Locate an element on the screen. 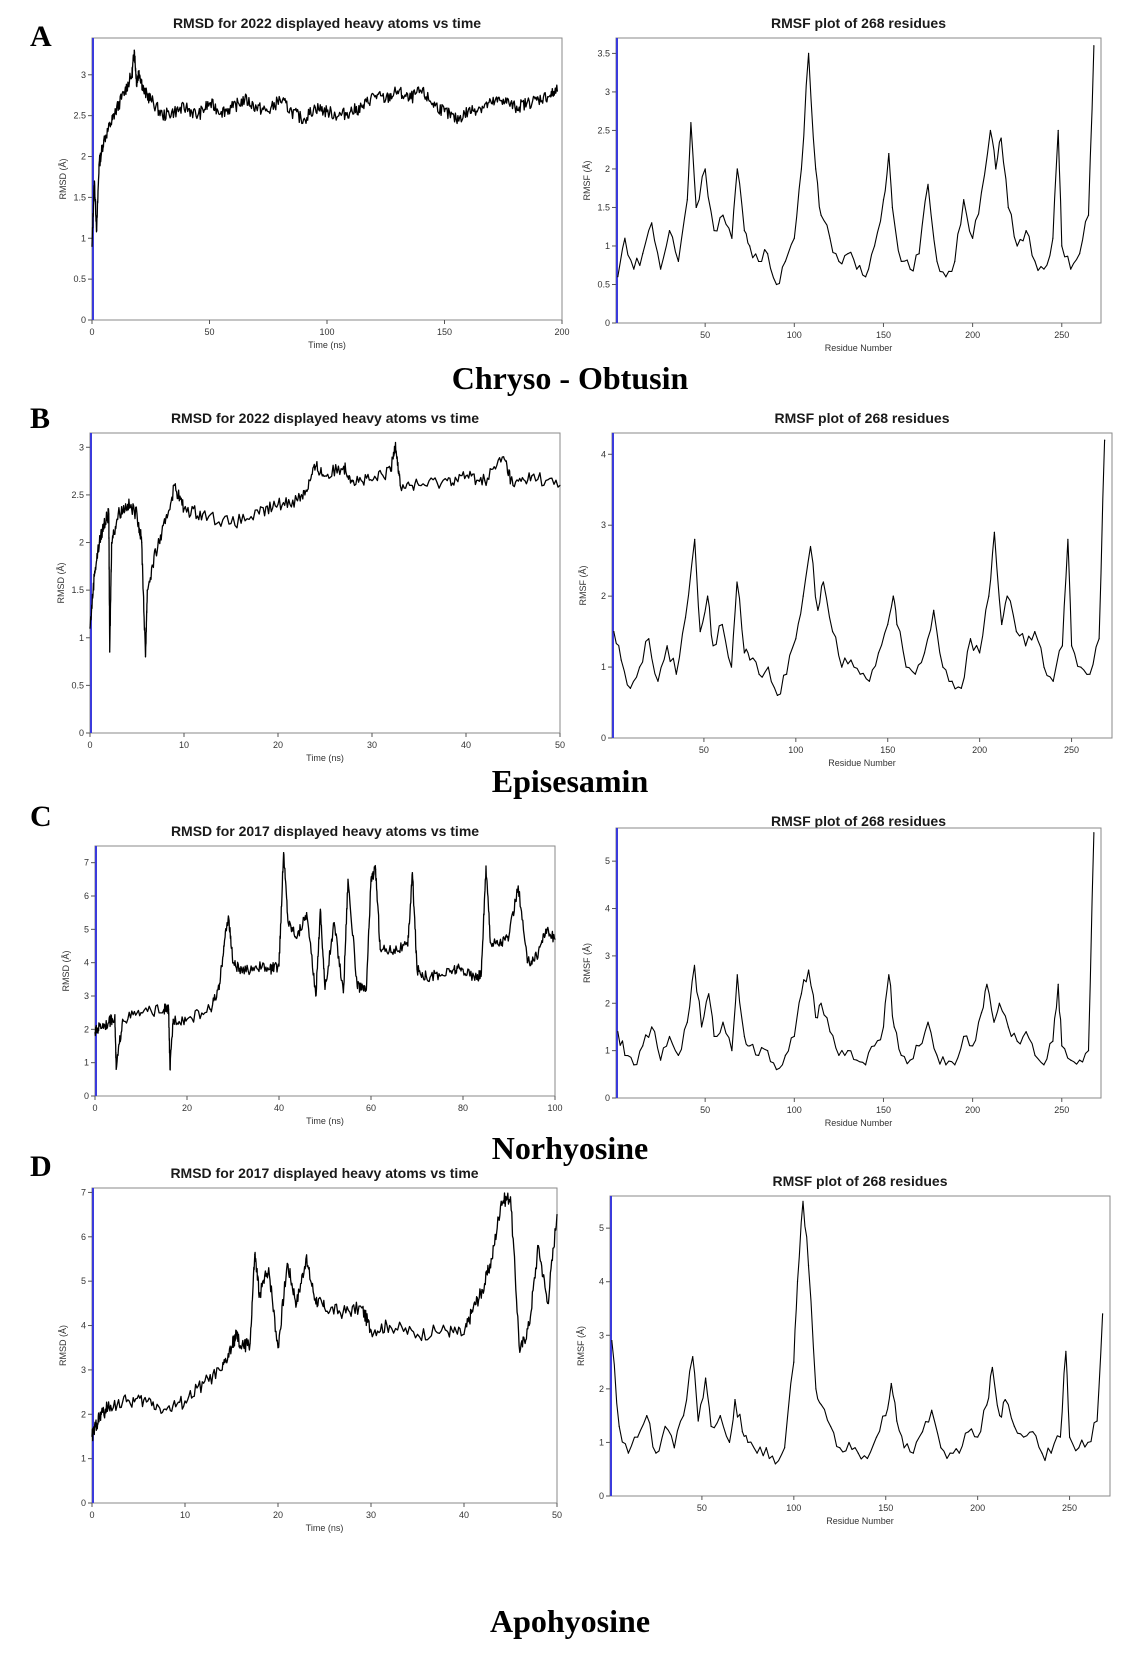 This screenshot has height=1668, width=1140. chart-title: RMSF plot of 268 residues is located at coordinates (858, 23).